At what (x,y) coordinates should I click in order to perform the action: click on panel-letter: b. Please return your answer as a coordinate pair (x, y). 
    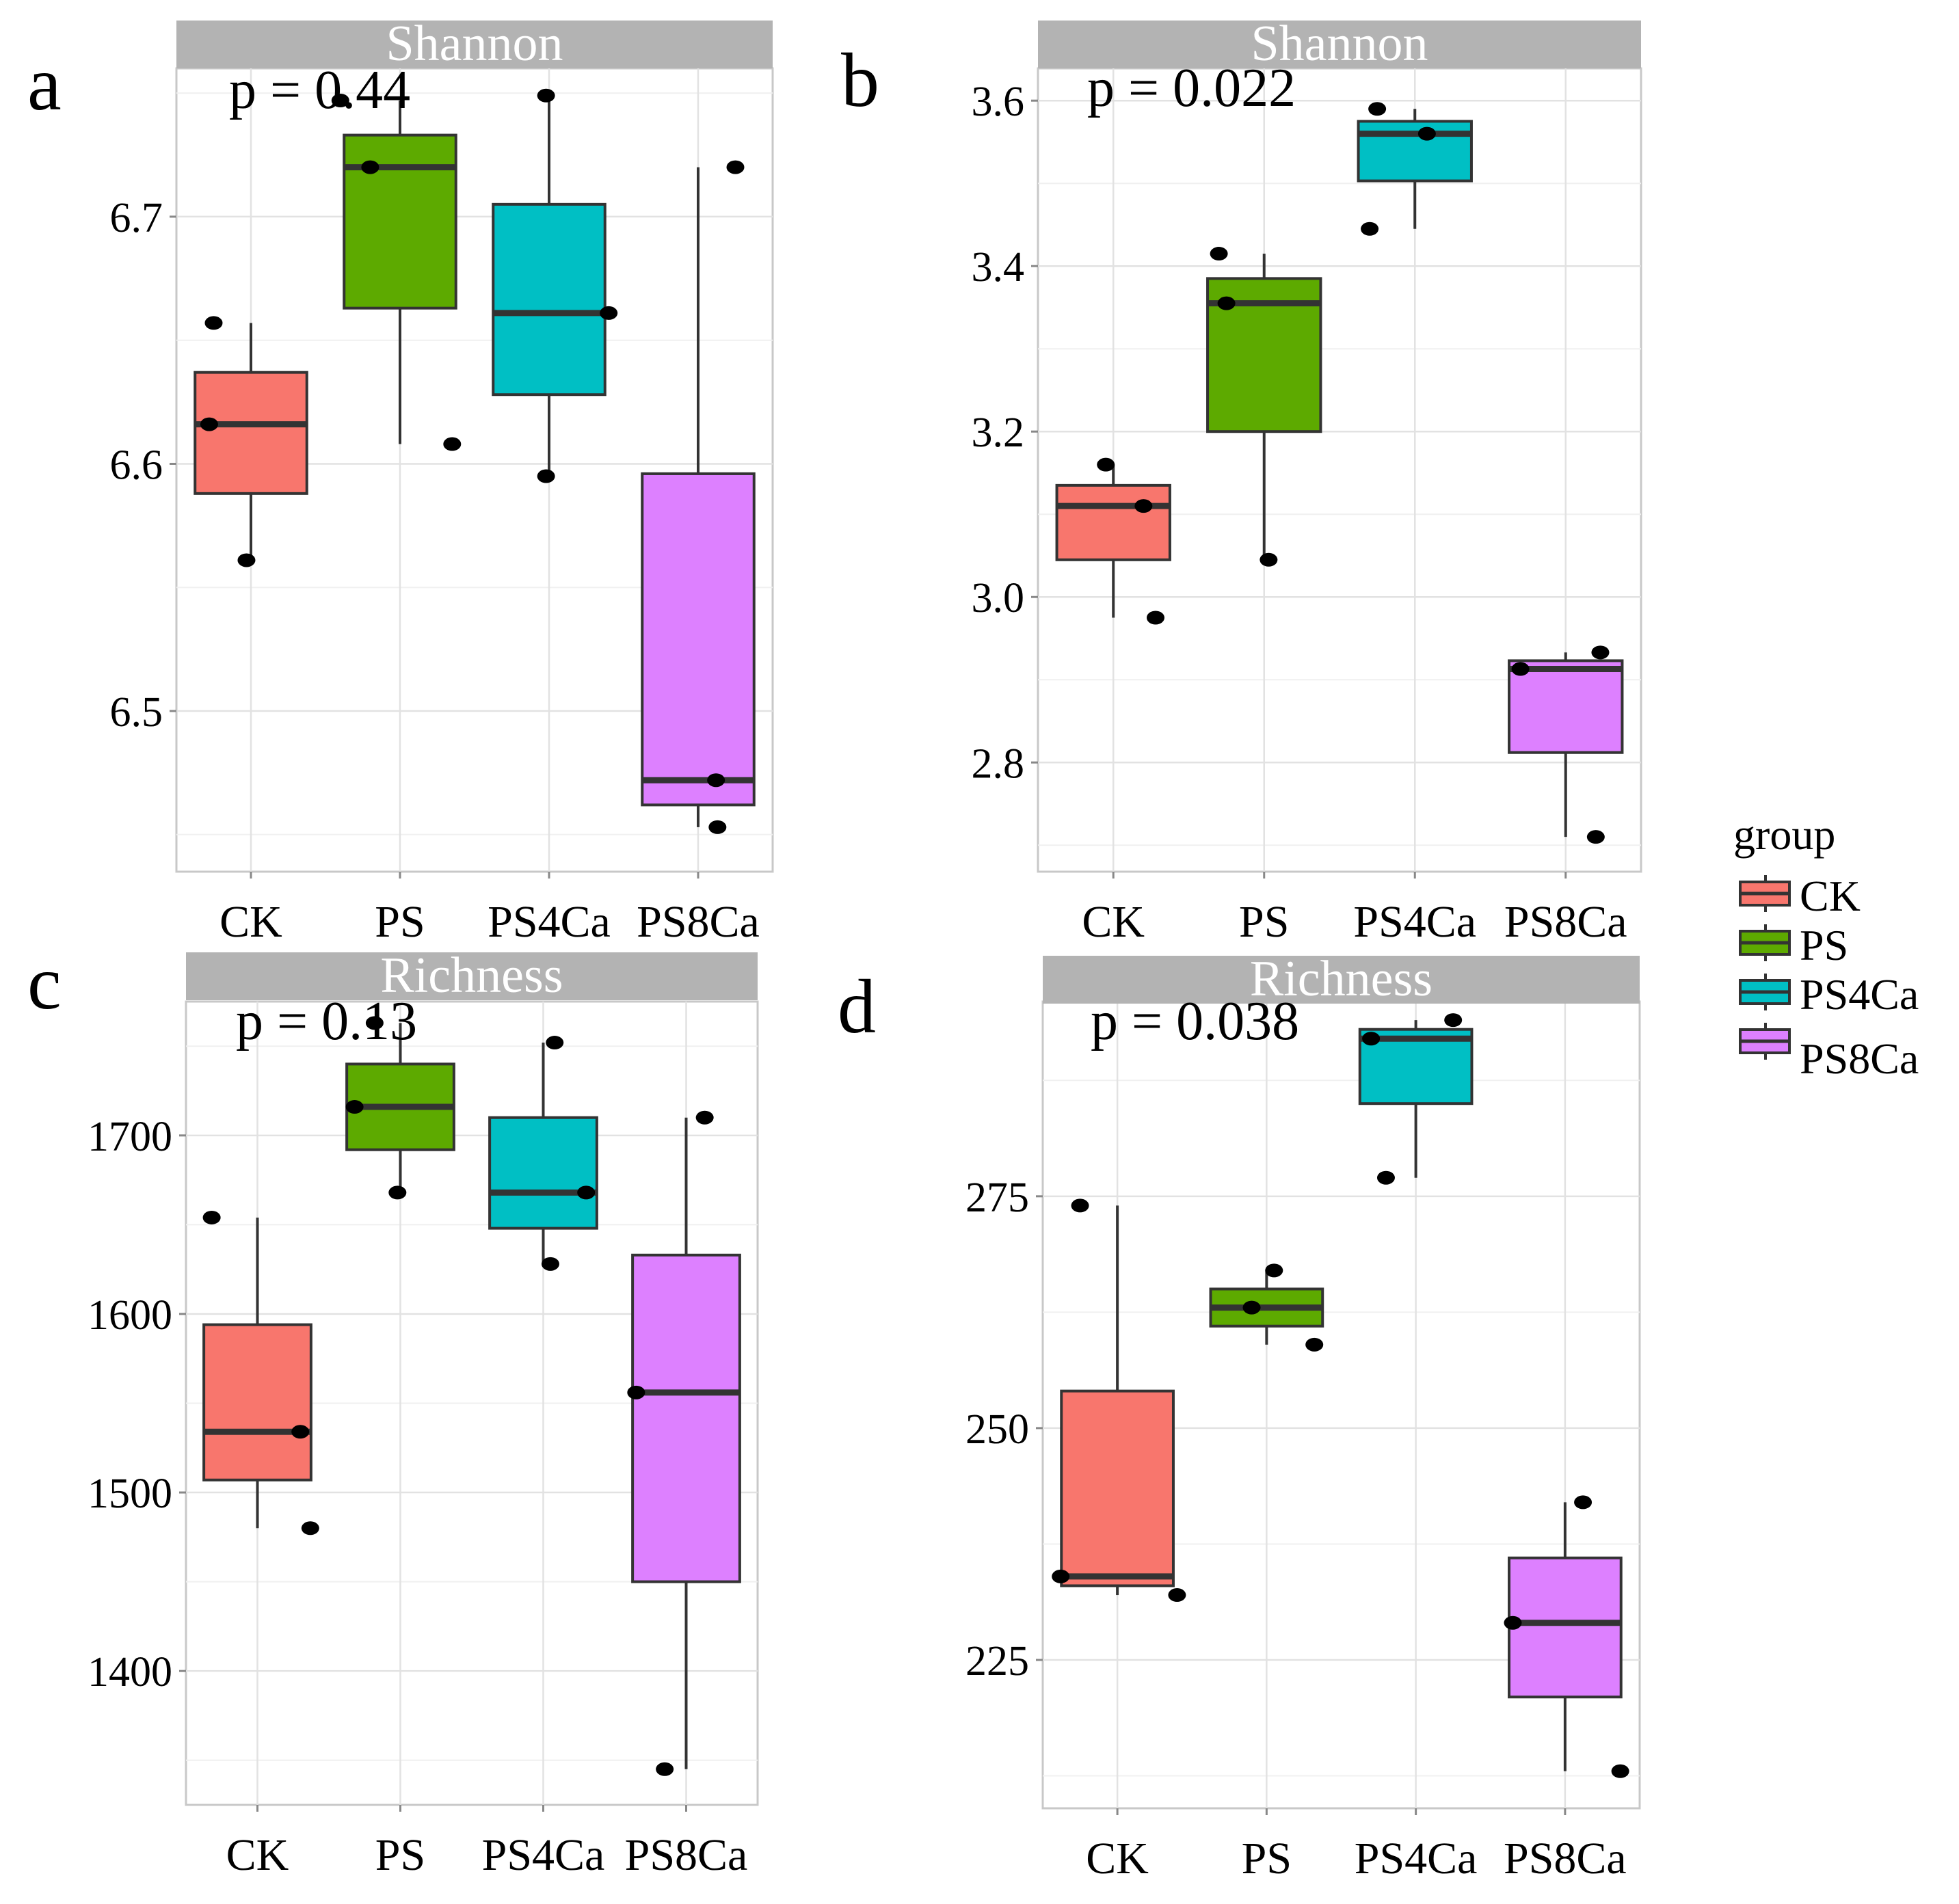
    Looking at the image, I should click on (860, 80).